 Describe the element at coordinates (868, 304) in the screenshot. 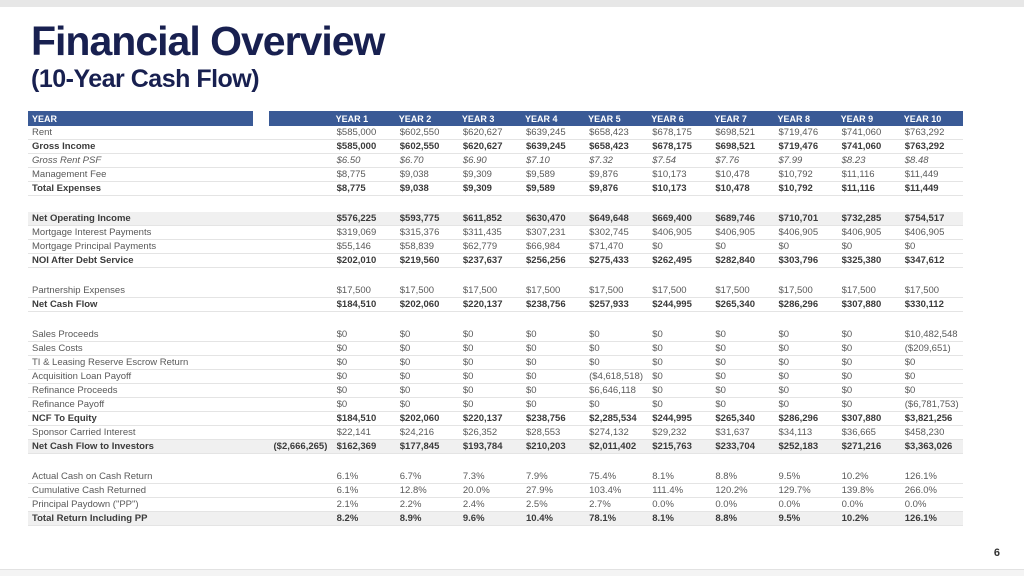

I see `value-cell: $307,880` at that location.